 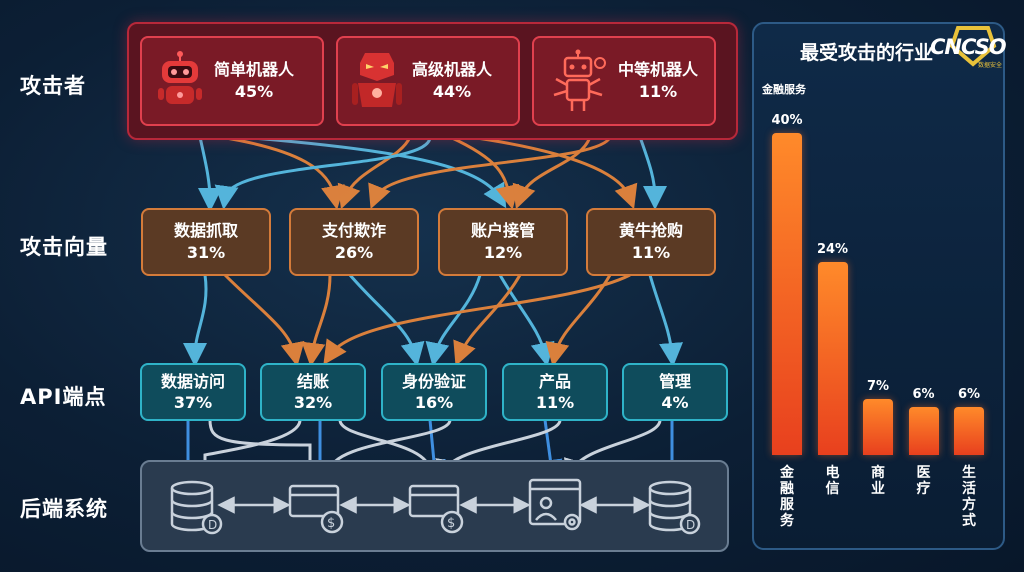 I want to click on vector-name: 支付欺诈, so click(x=353, y=230).